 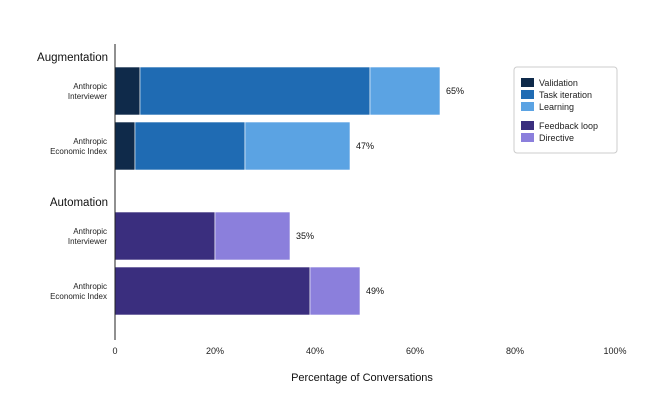 I want to click on legend-label-4: Directive, so click(x=556, y=138).